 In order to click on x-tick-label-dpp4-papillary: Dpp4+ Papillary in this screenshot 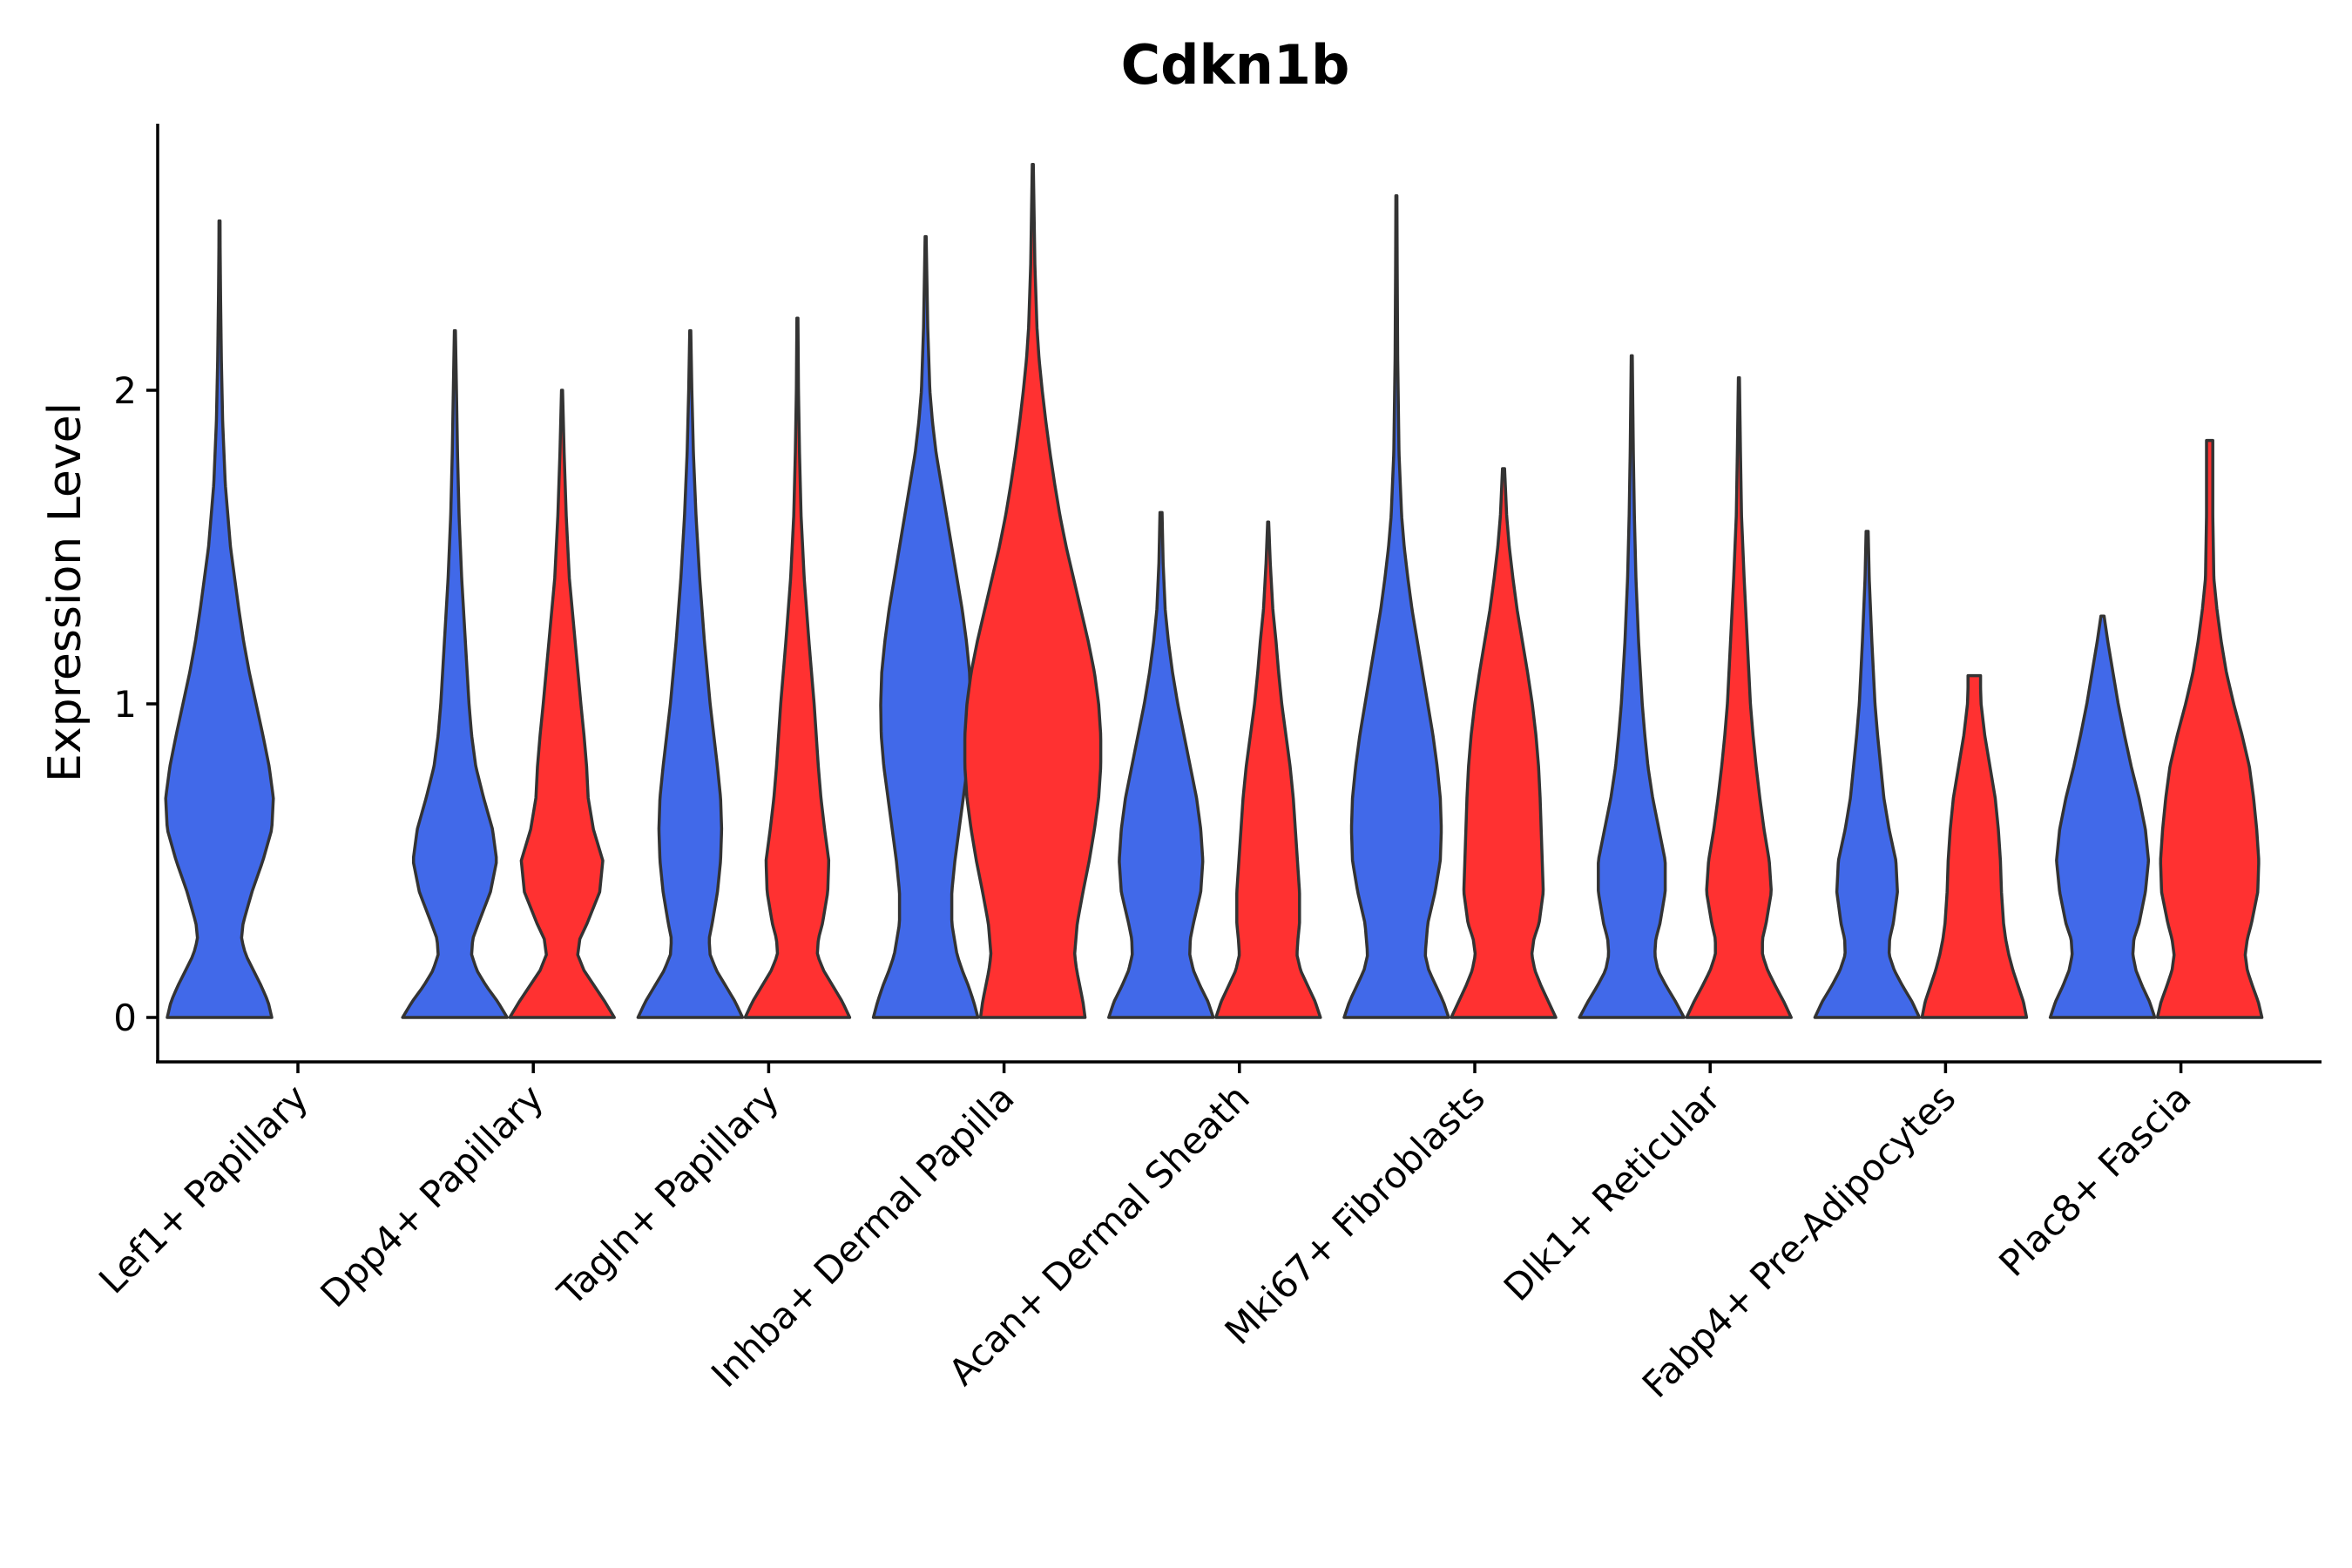, I will do `click(432, 1195)`.